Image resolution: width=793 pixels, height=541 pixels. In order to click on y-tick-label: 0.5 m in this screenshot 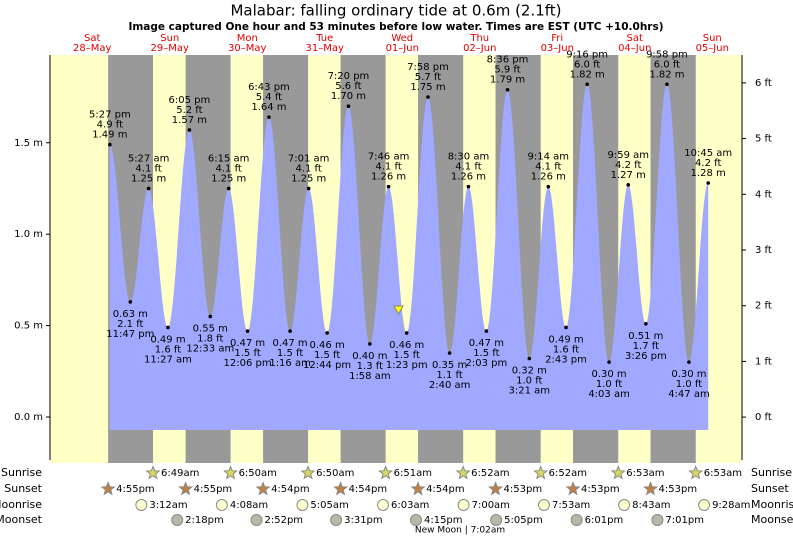, I will do `click(28, 326)`.